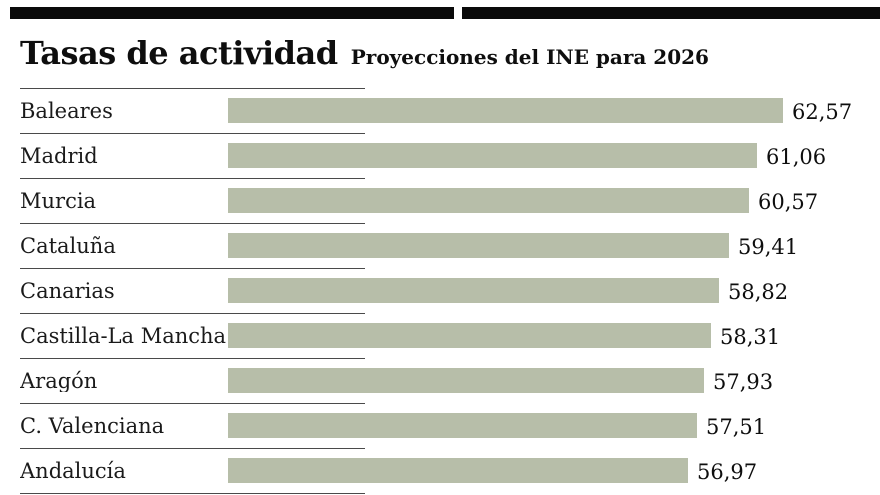 The height and width of the screenshot is (495, 880). What do you see at coordinates (123, 335) in the screenshot?
I see `category-label: Castilla-La Mancha` at bounding box center [123, 335].